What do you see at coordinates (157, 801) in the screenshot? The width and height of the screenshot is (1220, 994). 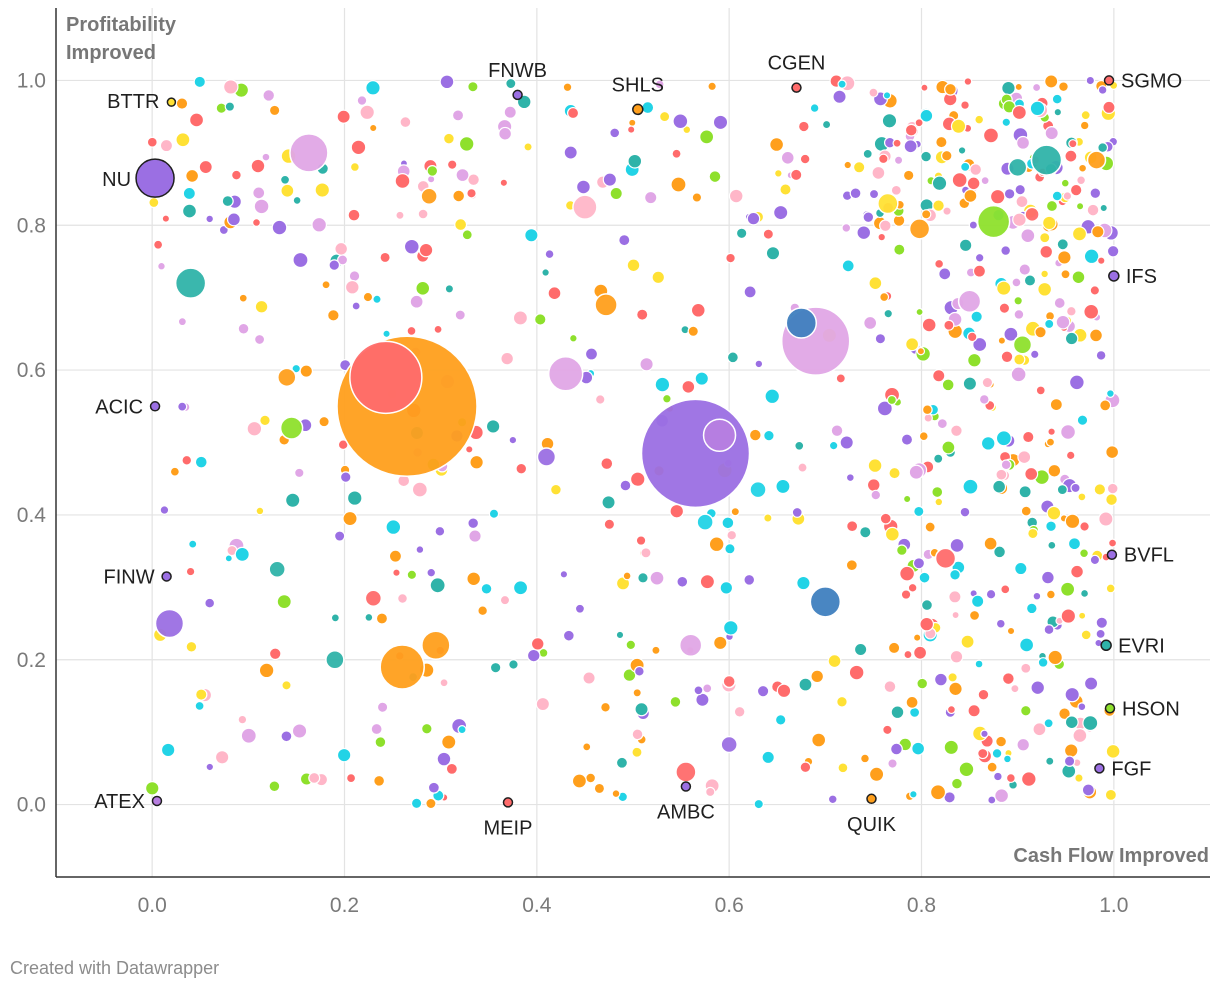 I see `labeled-point-atex` at bounding box center [157, 801].